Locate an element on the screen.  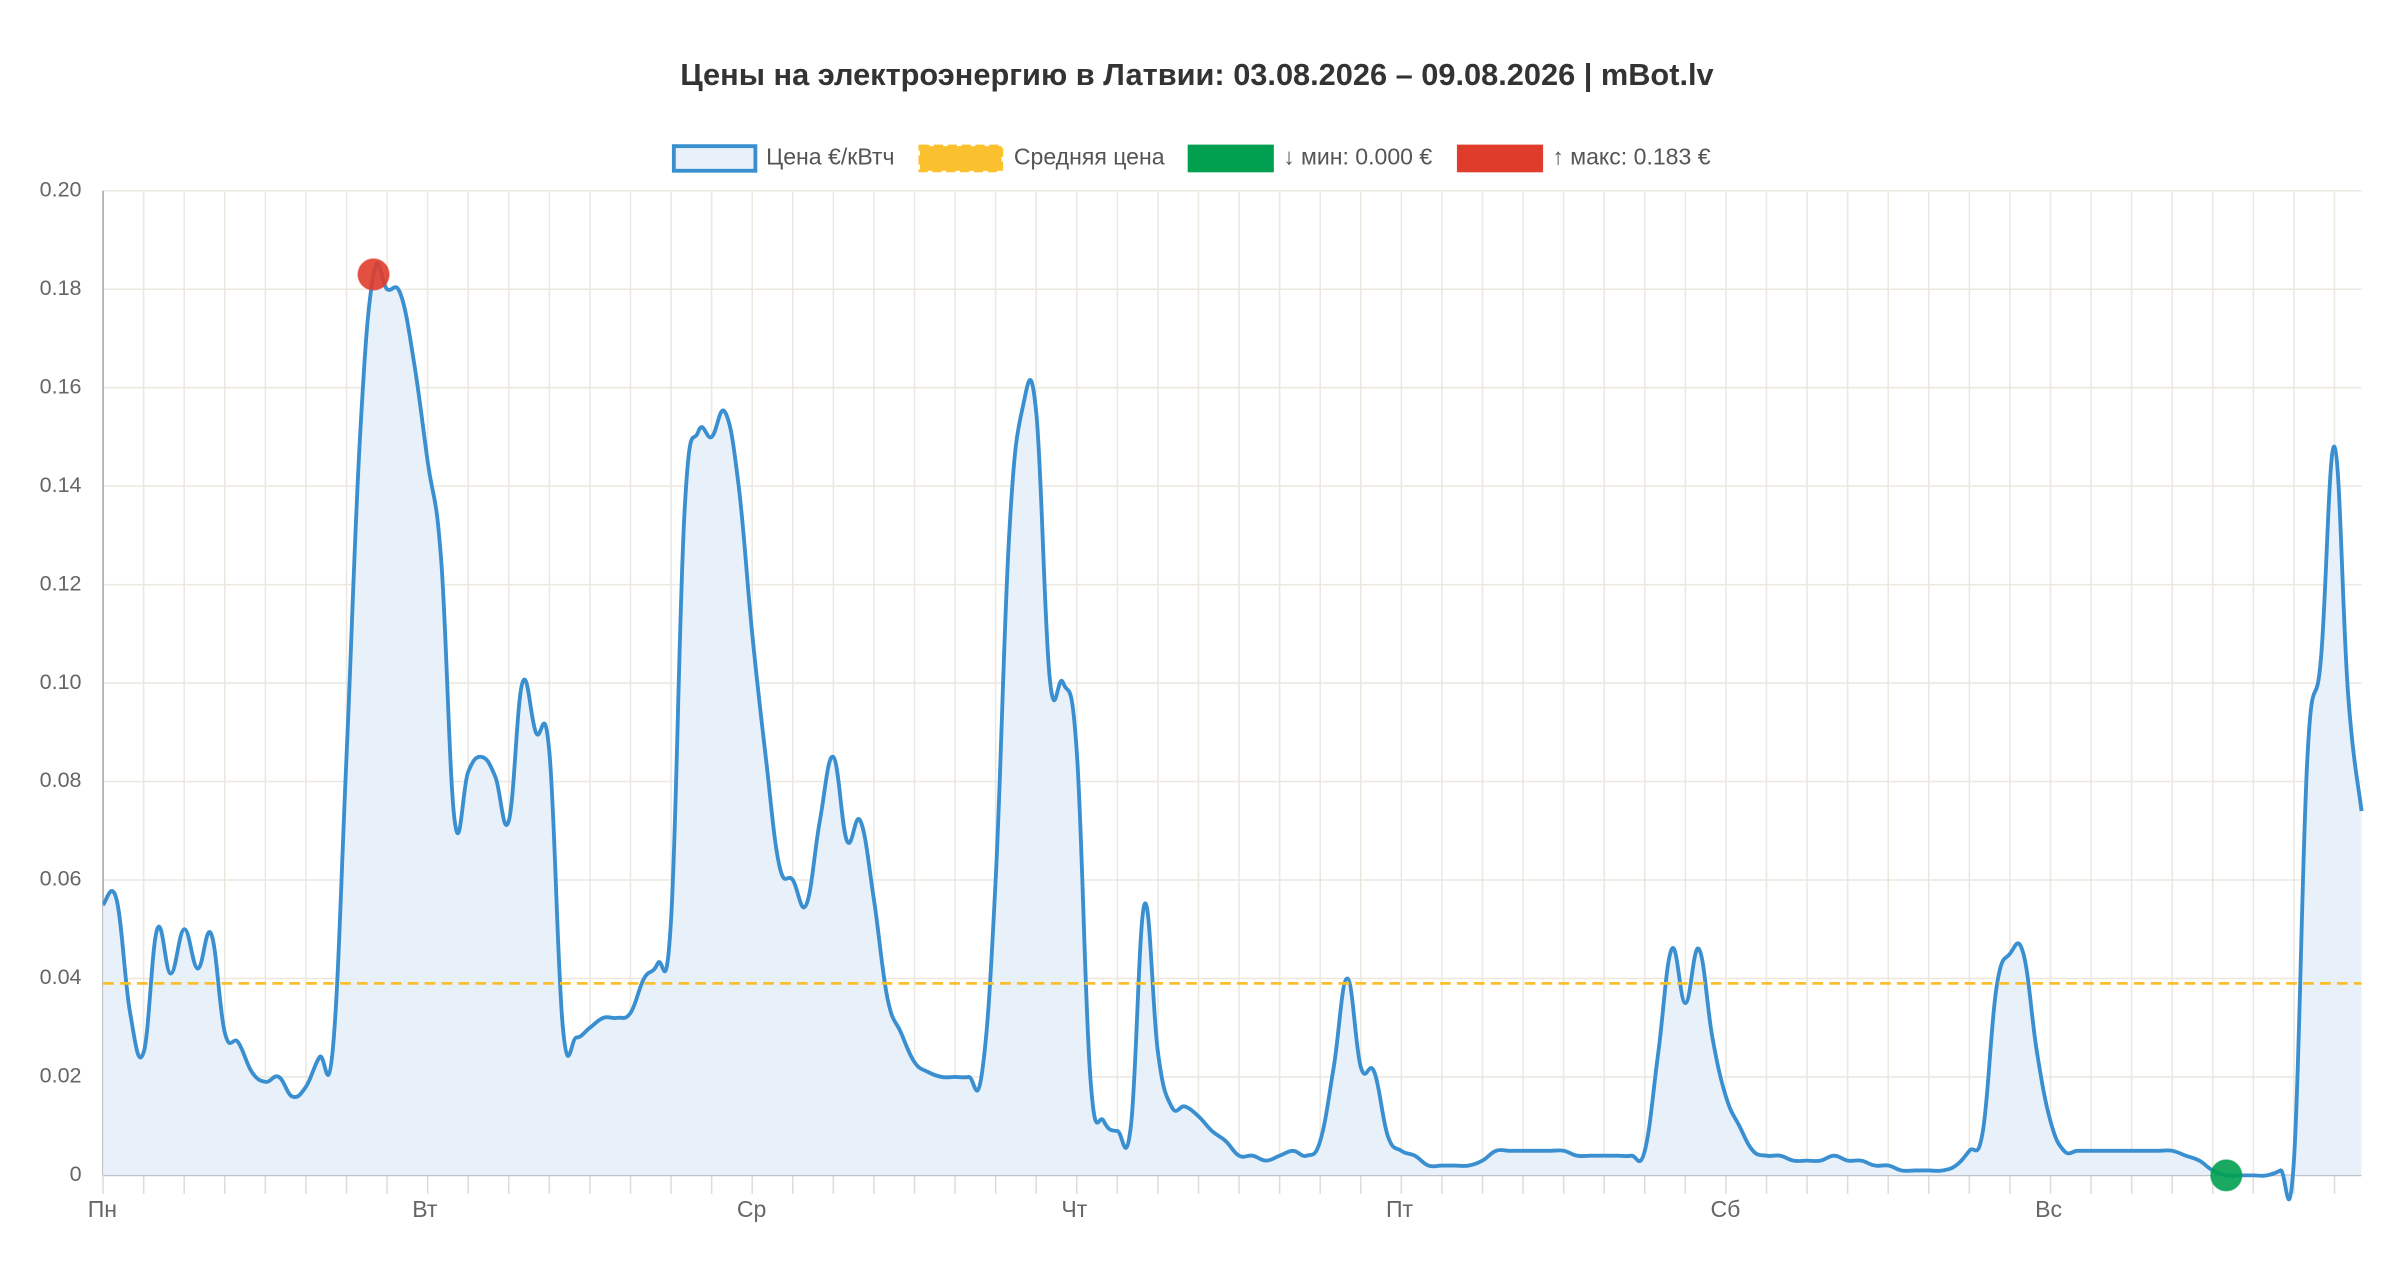
legend-label: Цена €/кВтч is located at coordinates (830, 157).